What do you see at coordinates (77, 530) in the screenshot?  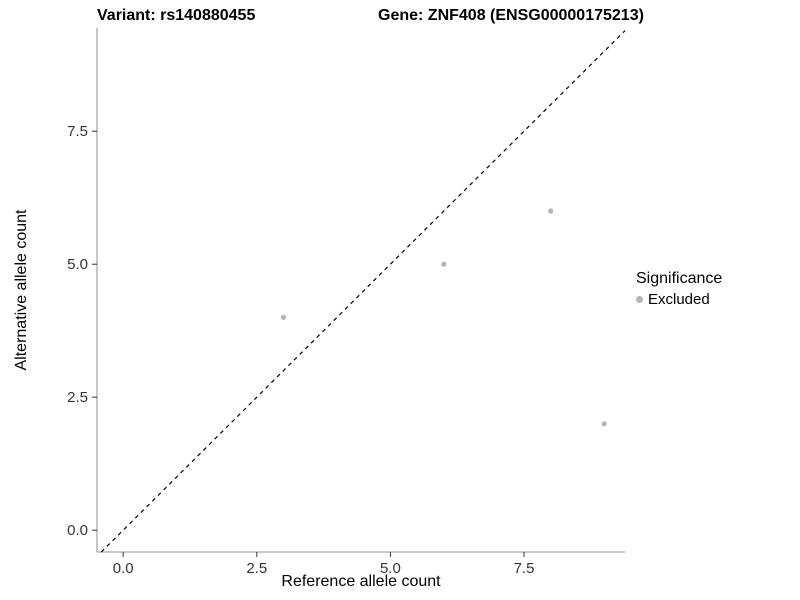 I see `y-tick-label: 0.0` at bounding box center [77, 530].